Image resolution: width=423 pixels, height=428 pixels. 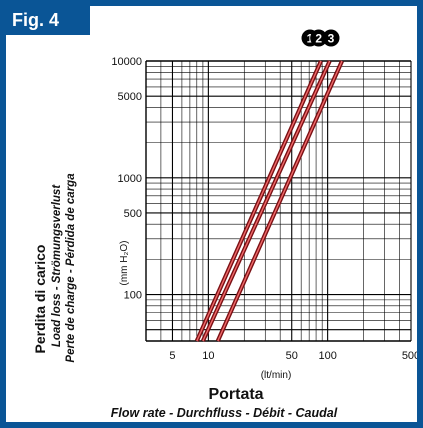 What do you see at coordinates (292, 356) in the screenshot?
I see `x-tick-label: 50` at bounding box center [292, 356].